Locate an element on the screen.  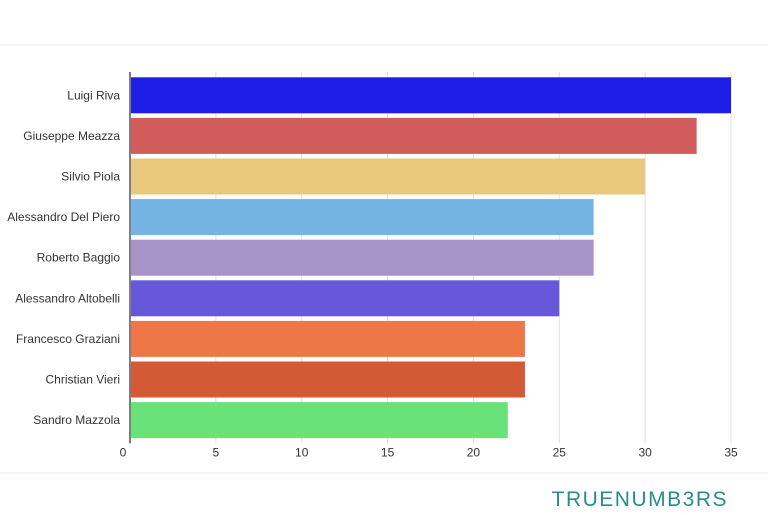
category-label: Alessandro Altobelli is located at coordinates (67, 298).